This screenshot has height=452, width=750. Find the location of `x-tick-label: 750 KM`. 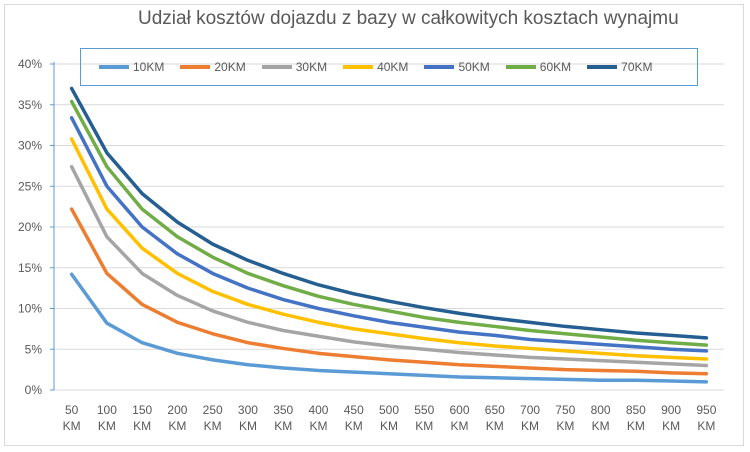

x-tick-label: 750 KM is located at coordinates (565, 418).